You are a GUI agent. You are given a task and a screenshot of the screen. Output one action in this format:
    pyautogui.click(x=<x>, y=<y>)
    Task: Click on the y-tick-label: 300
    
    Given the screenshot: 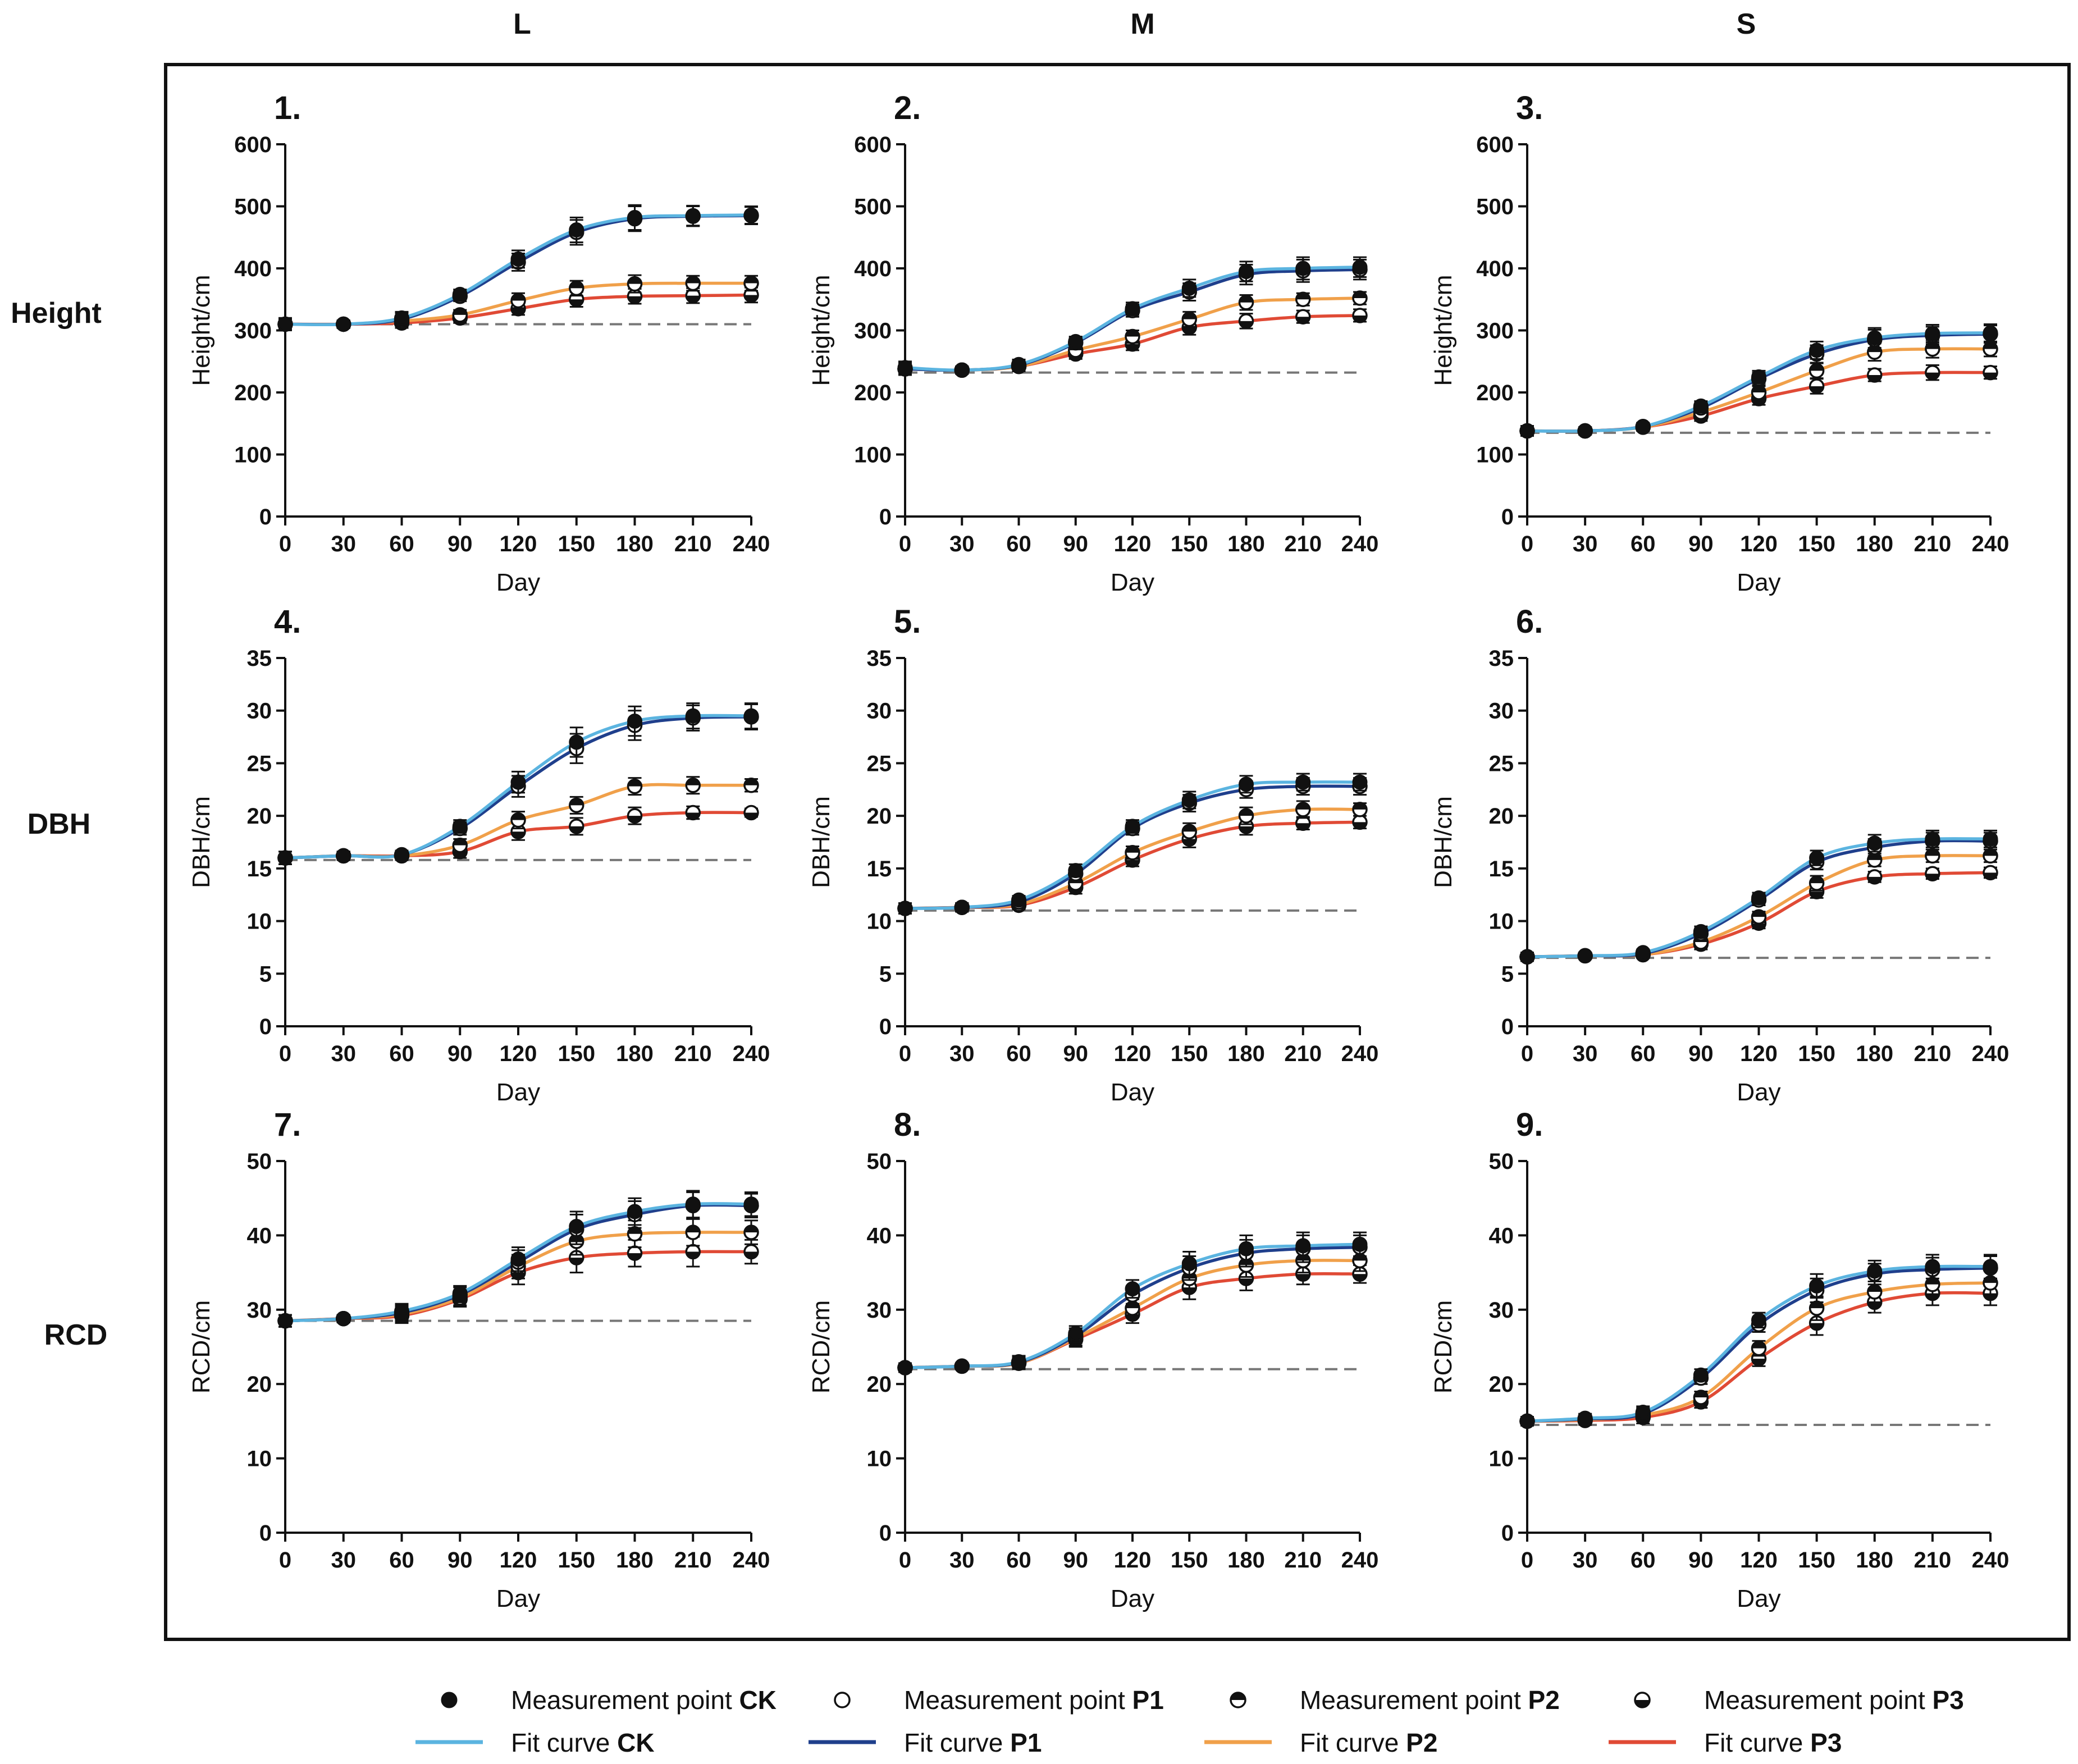 What is the action you would take?
    pyautogui.click(x=1495, y=331)
    